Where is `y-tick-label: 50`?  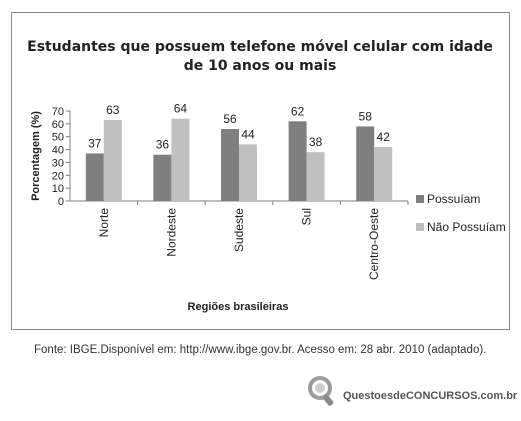 y-tick-label: 50 is located at coordinates (58, 138).